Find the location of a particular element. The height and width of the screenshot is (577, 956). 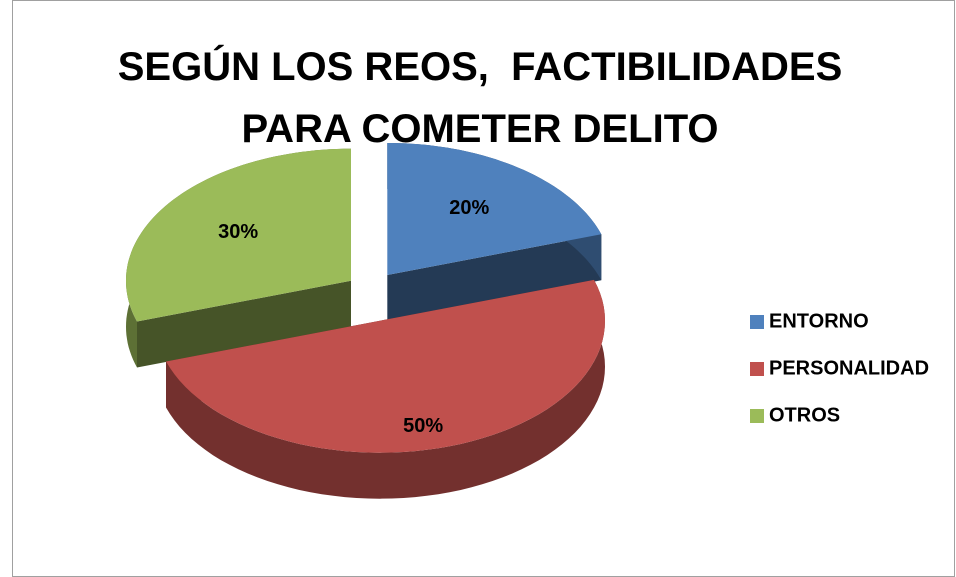

data-label: 20% is located at coordinates (469, 208).